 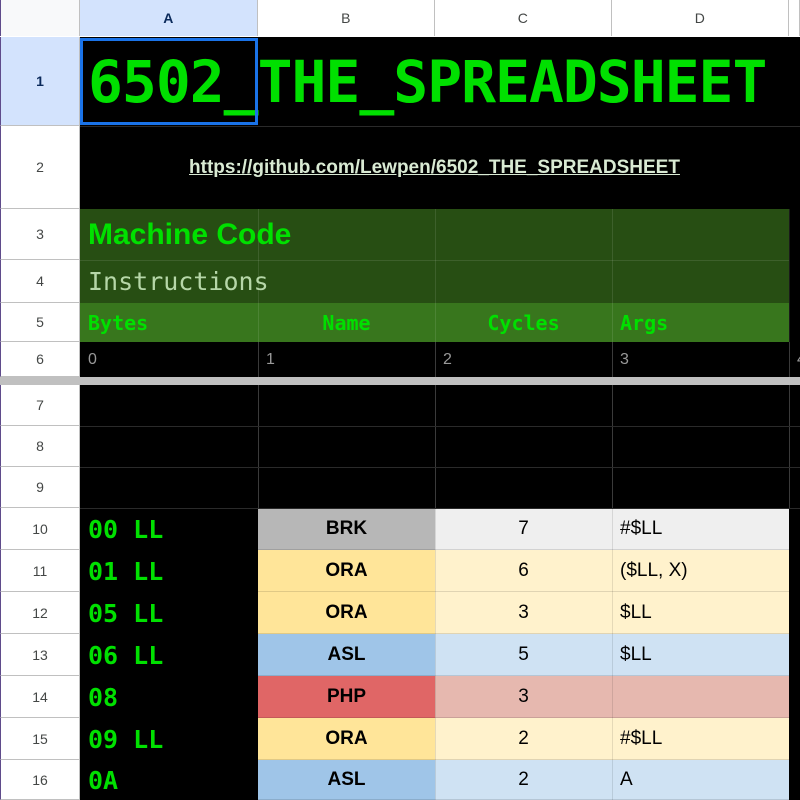 What do you see at coordinates (40, 446) in the screenshot?
I see `row-header-8: 8` at bounding box center [40, 446].